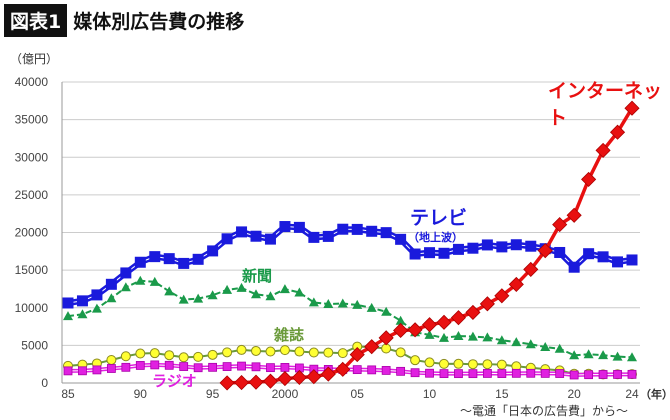 Image resolution: width=670 pixels, height=420 pixels. What do you see at coordinates (124, 20) in the screenshot?
I see `figure-title: 図表1 媒体別広告費の推移` at bounding box center [124, 20].